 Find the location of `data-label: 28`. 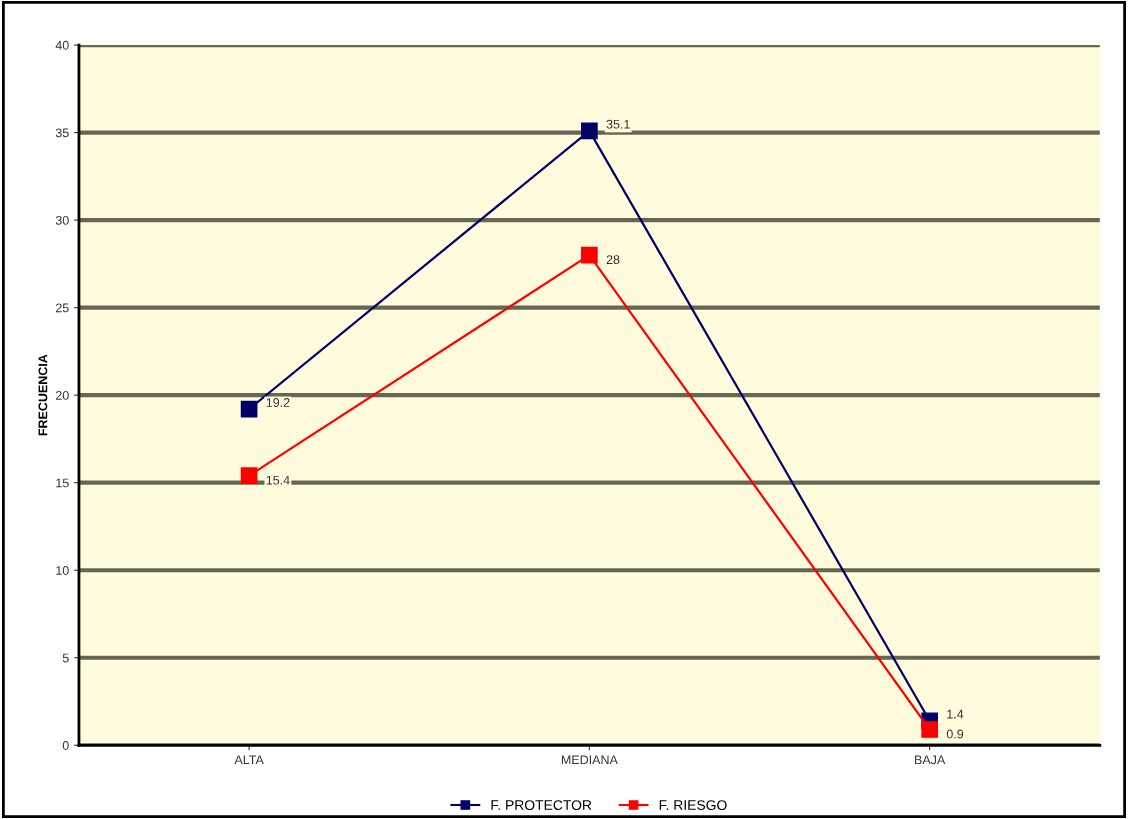

data-label: 28 is located at coordinates (613, 260).